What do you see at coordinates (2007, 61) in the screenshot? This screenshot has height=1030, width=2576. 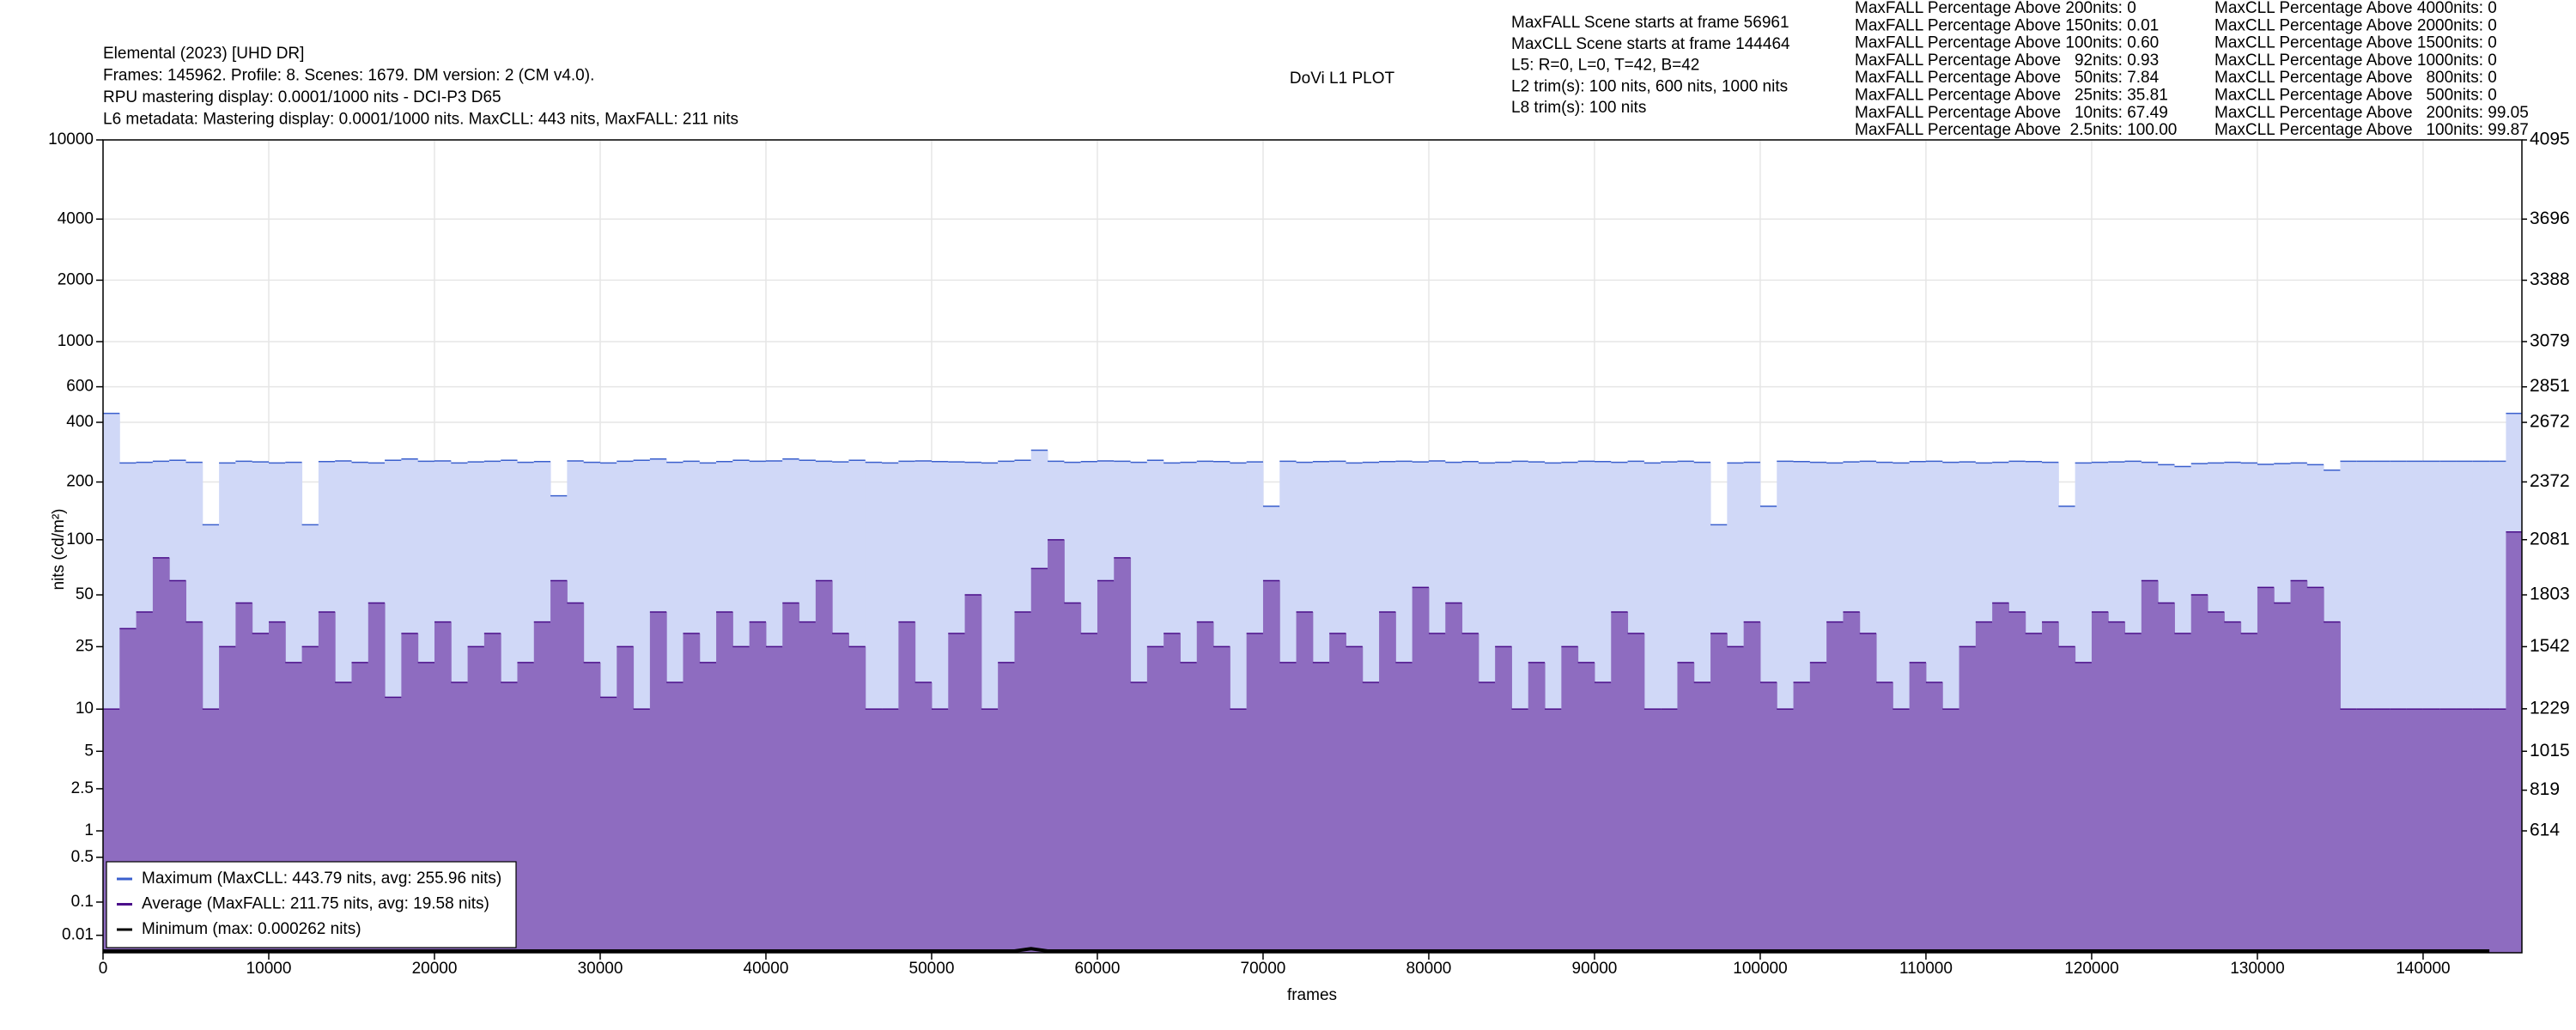 I see `maxfall-stat: MaxFALL Percentage Above 92nits: 0.93` at bounding box center [2007, 61].